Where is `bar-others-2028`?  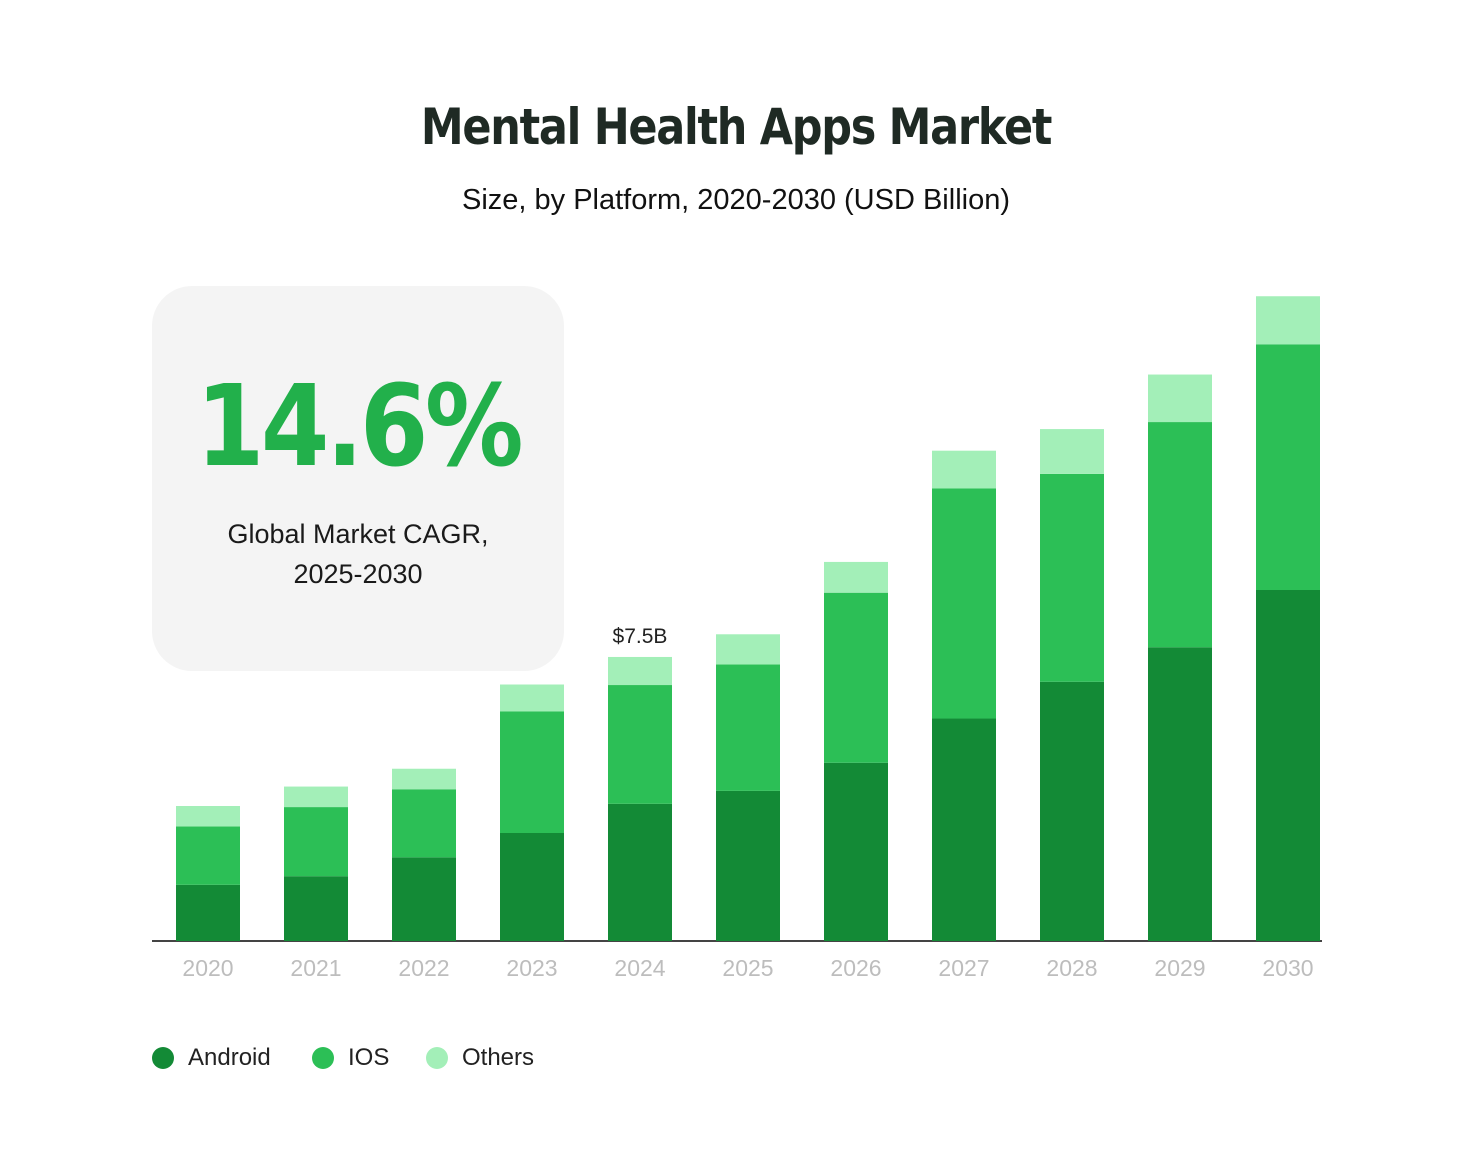
bar-others-2028 is located at coordinates (1072, 451).